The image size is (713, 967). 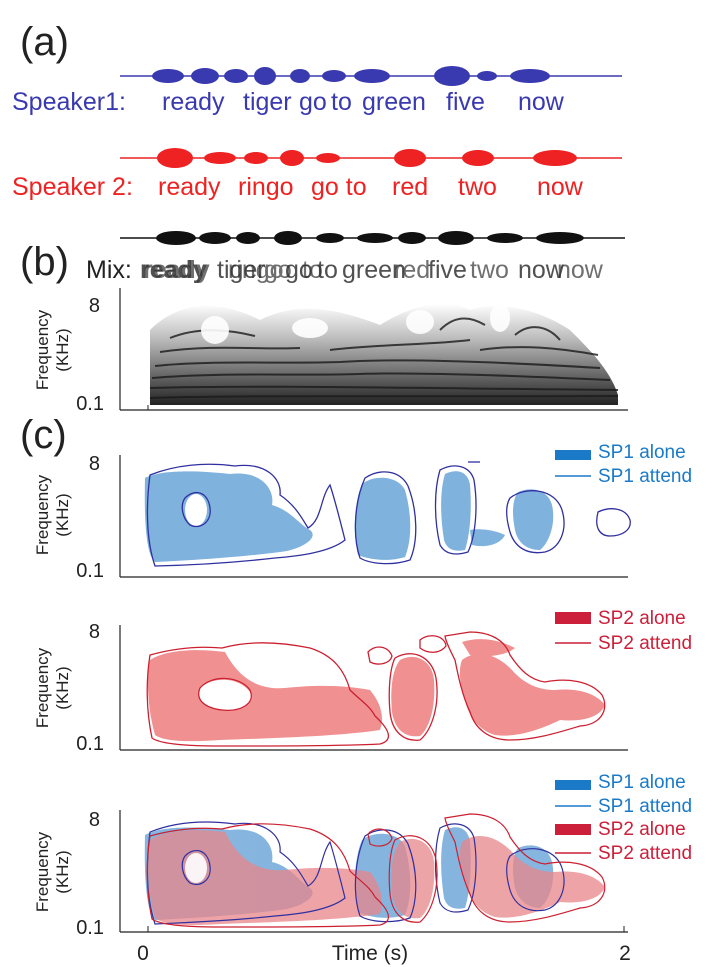 What do you see at coordinates (394, 102) in the screenshot?
I see `speaker1-word: green` at bounding box center [394, 102].